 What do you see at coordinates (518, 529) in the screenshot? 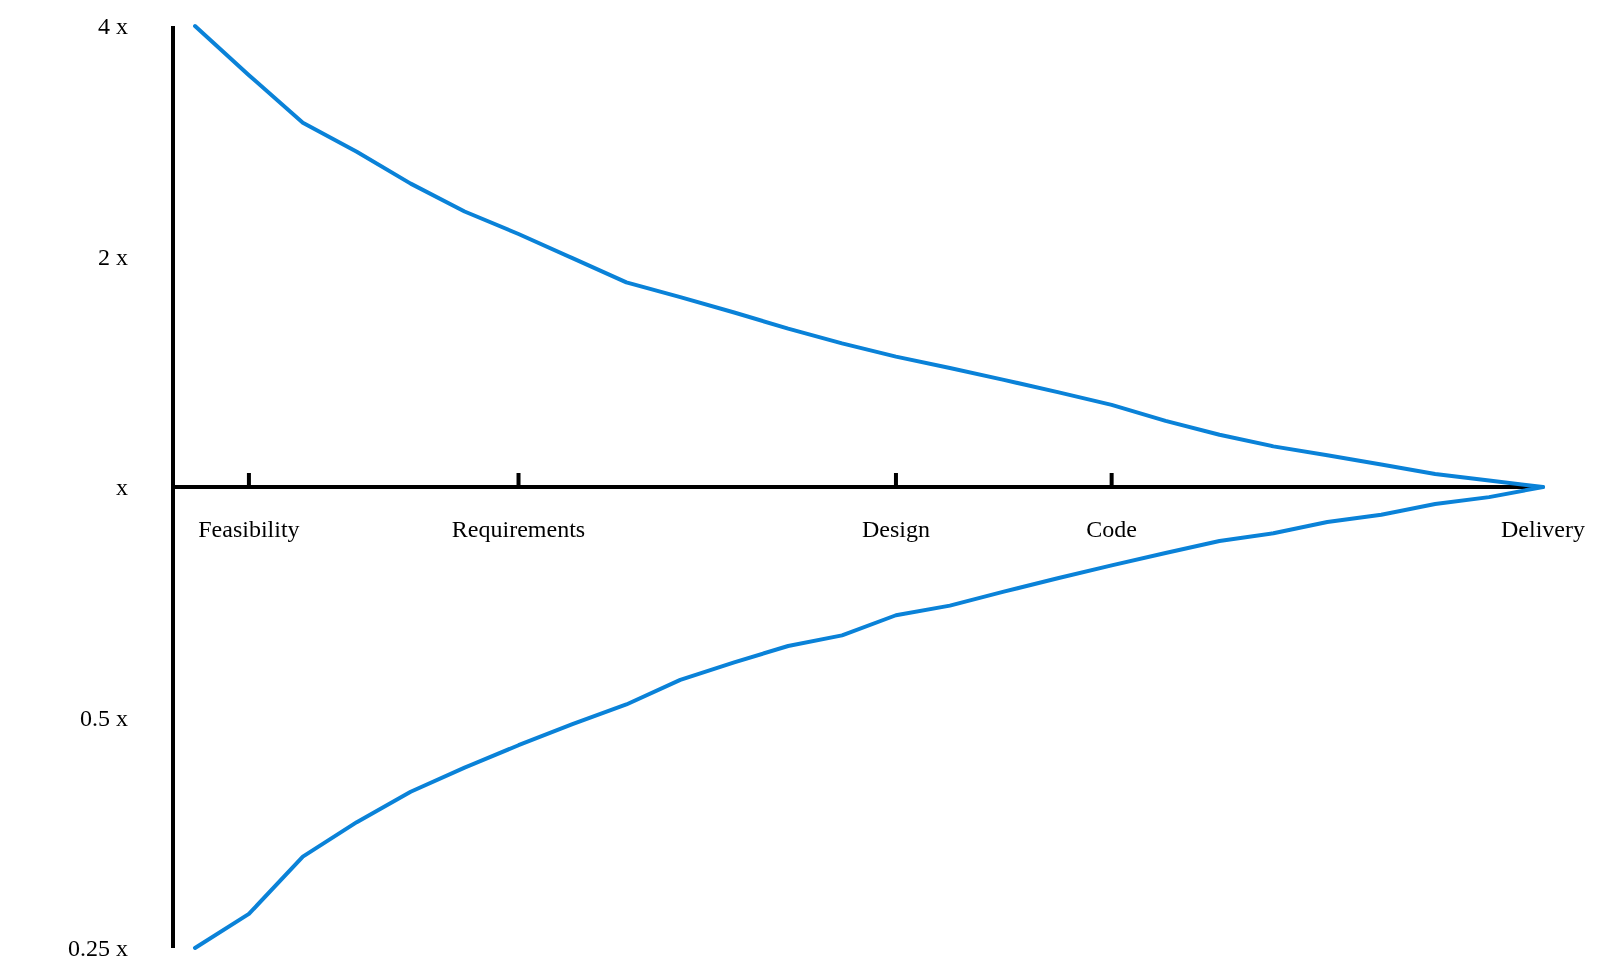
I see `x-tick-label: Requirements` at bounding box center [518, 529].